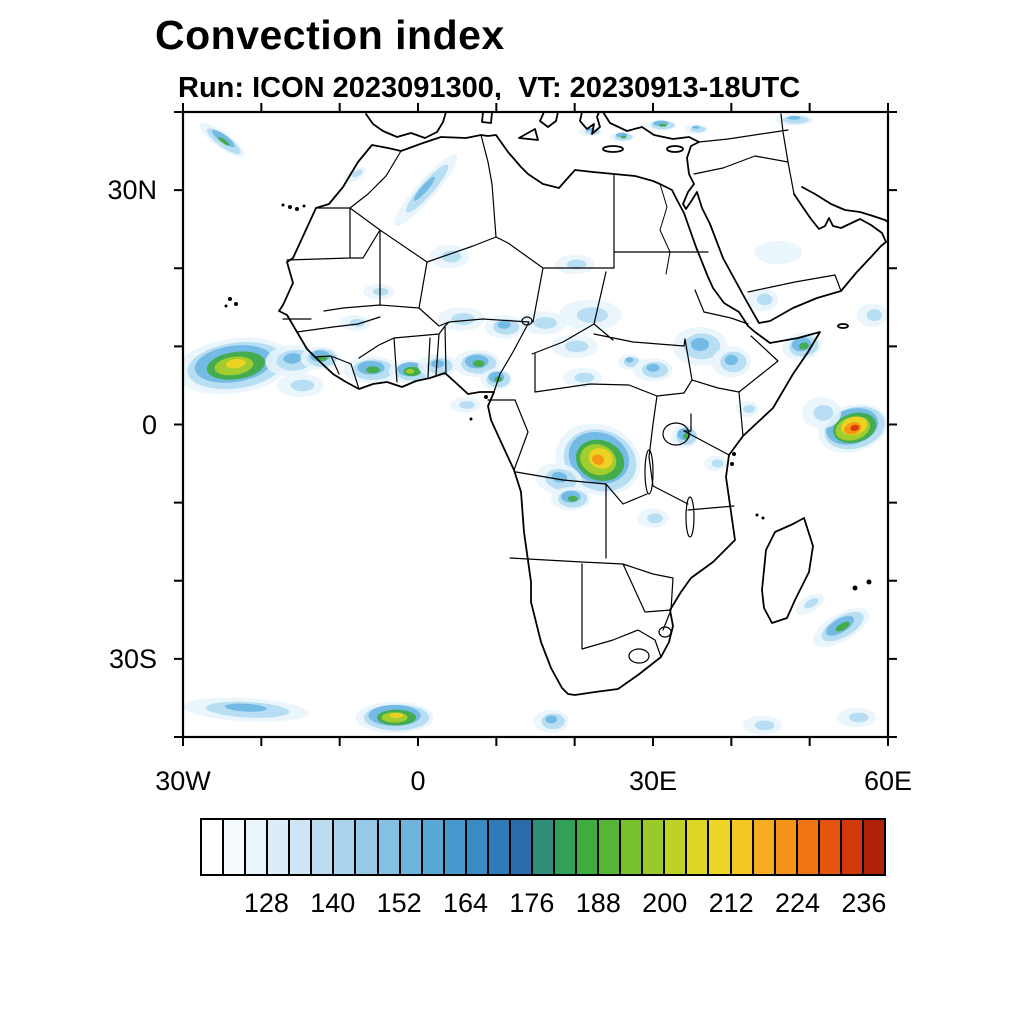 The image size is (1024, 1024). I want to click on turkey-coastline, so click(651, 127).